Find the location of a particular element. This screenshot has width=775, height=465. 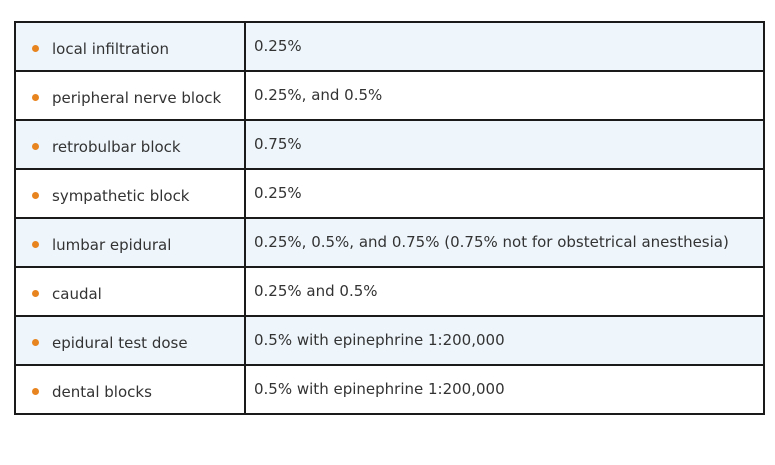

procedure-label: local infiltration is located at coordinates (110, 48).